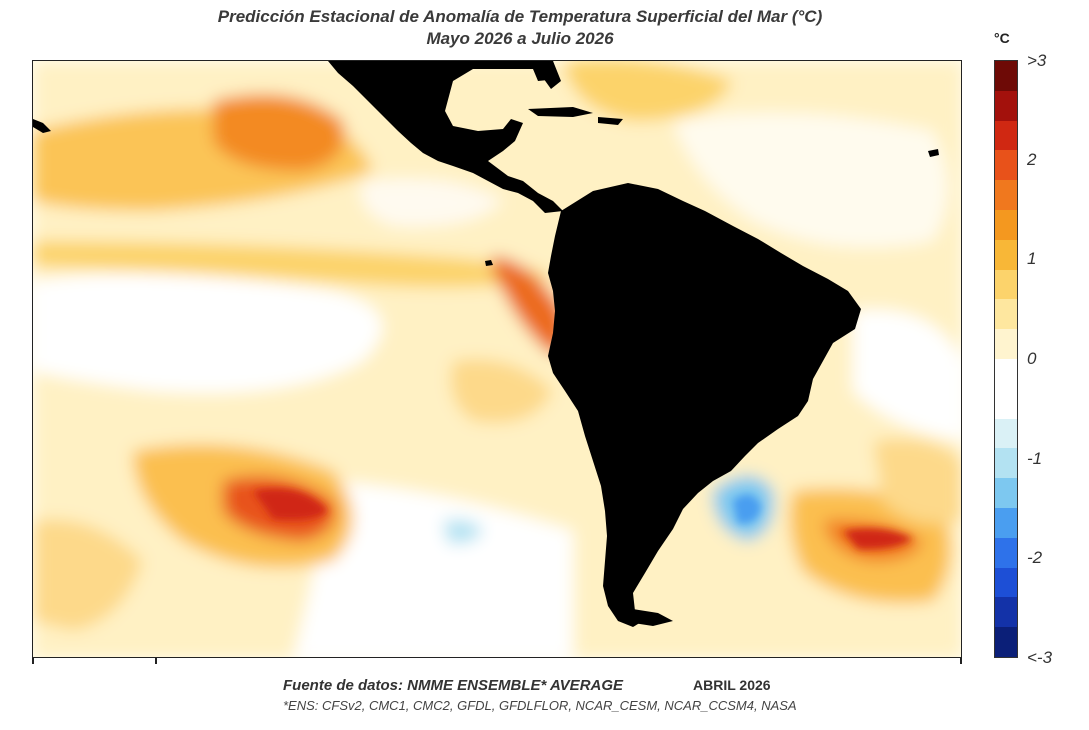 Image resolution: width=1089 pixels, height=730 pixels. I want to click on axis-tick-left, so click(33, 661).